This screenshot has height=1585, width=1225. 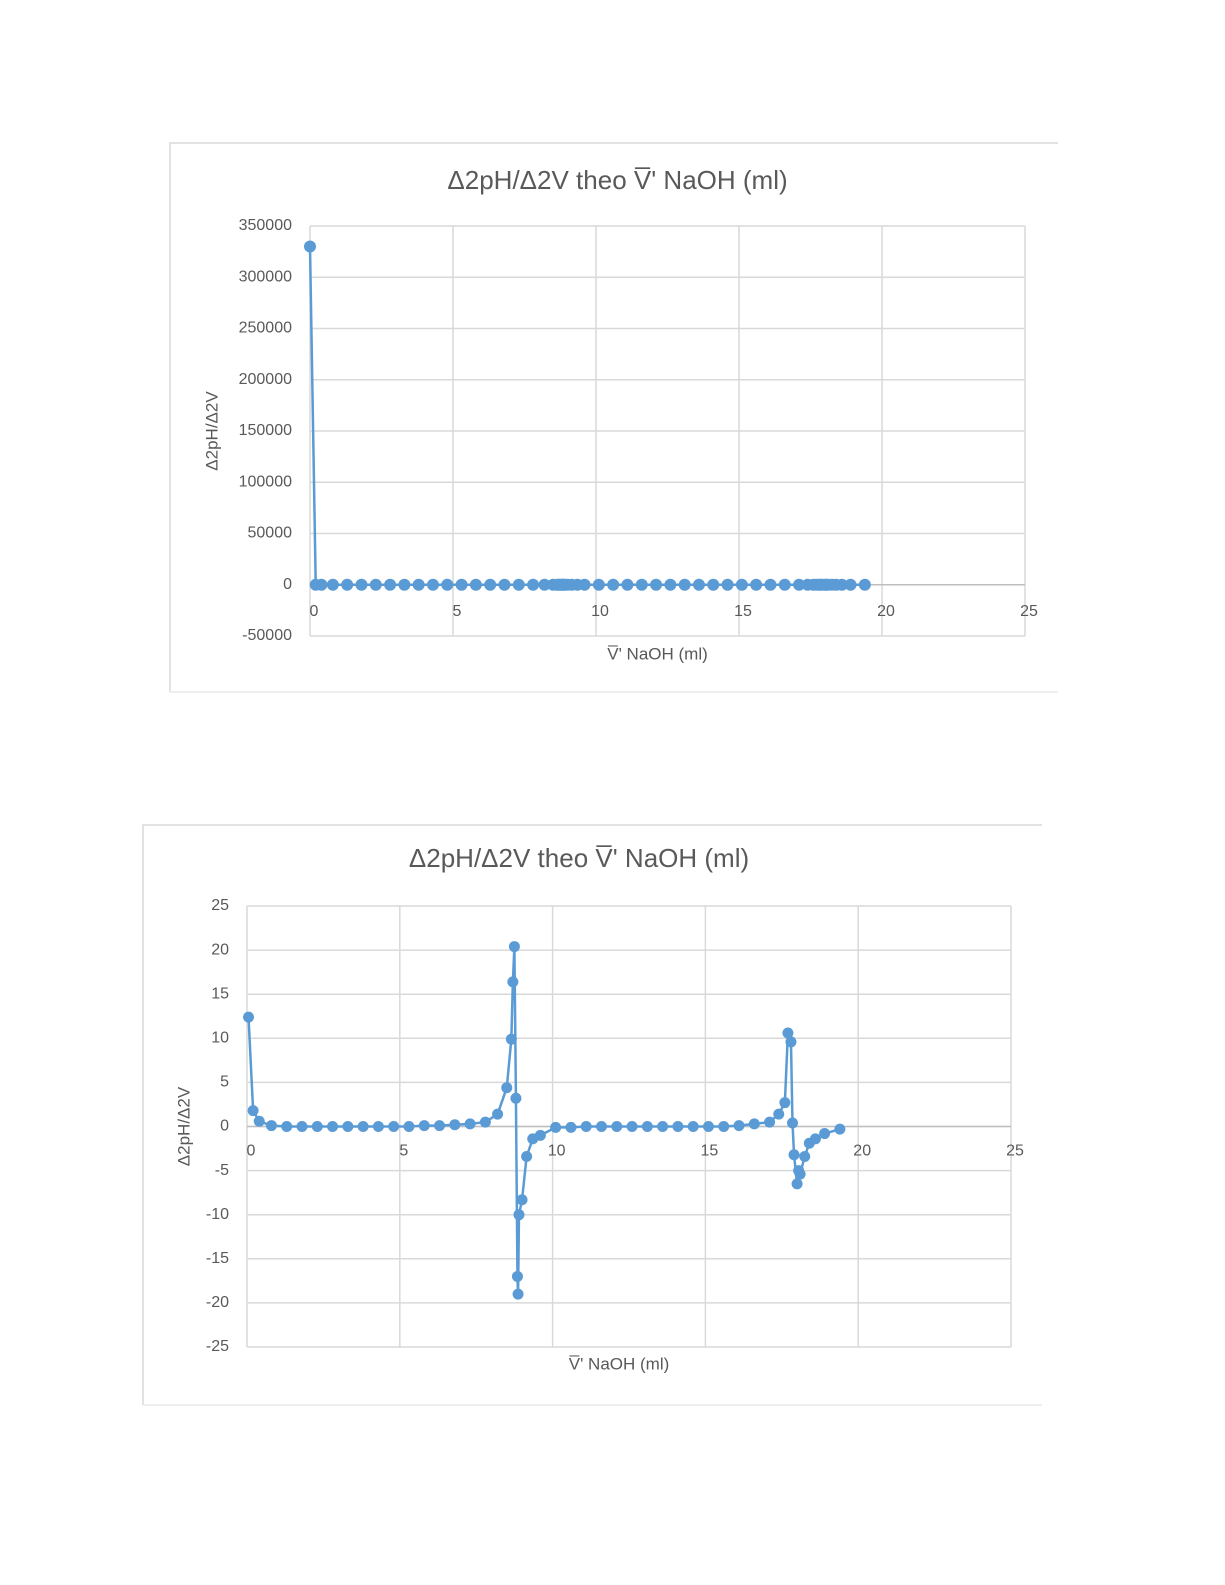 I want to click on x-tick-label: 20, so click(x=886, y=611).